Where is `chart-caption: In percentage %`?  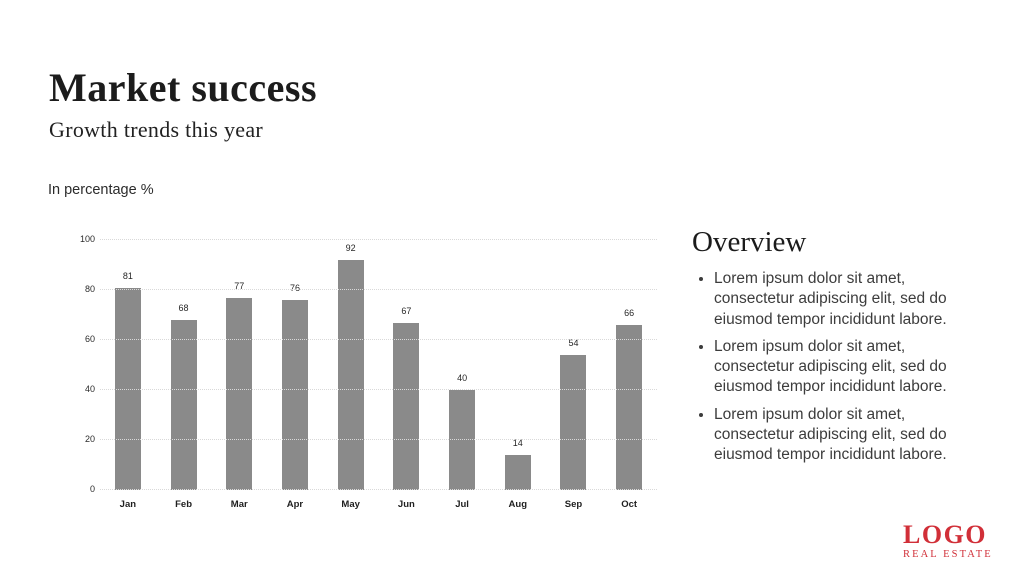
chart-caption: In percentage % is located at coordinates (101, 190).